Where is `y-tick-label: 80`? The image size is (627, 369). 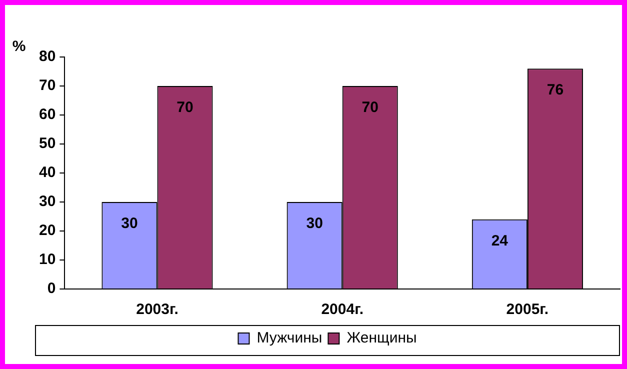
y-tick-label: 80 is located at coordinates (47, 57).